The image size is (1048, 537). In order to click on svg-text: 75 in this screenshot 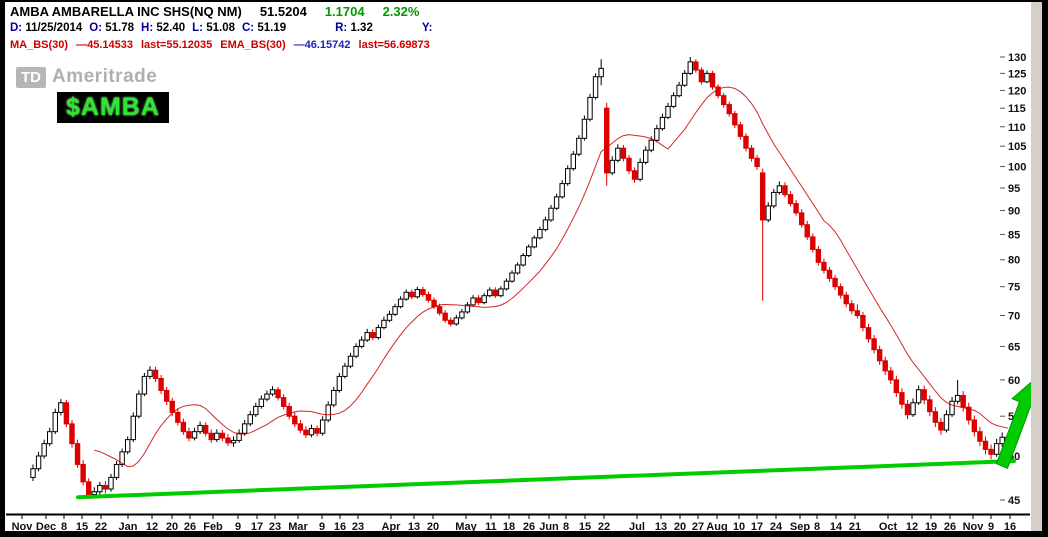, I will do `click(1014, 288)`.